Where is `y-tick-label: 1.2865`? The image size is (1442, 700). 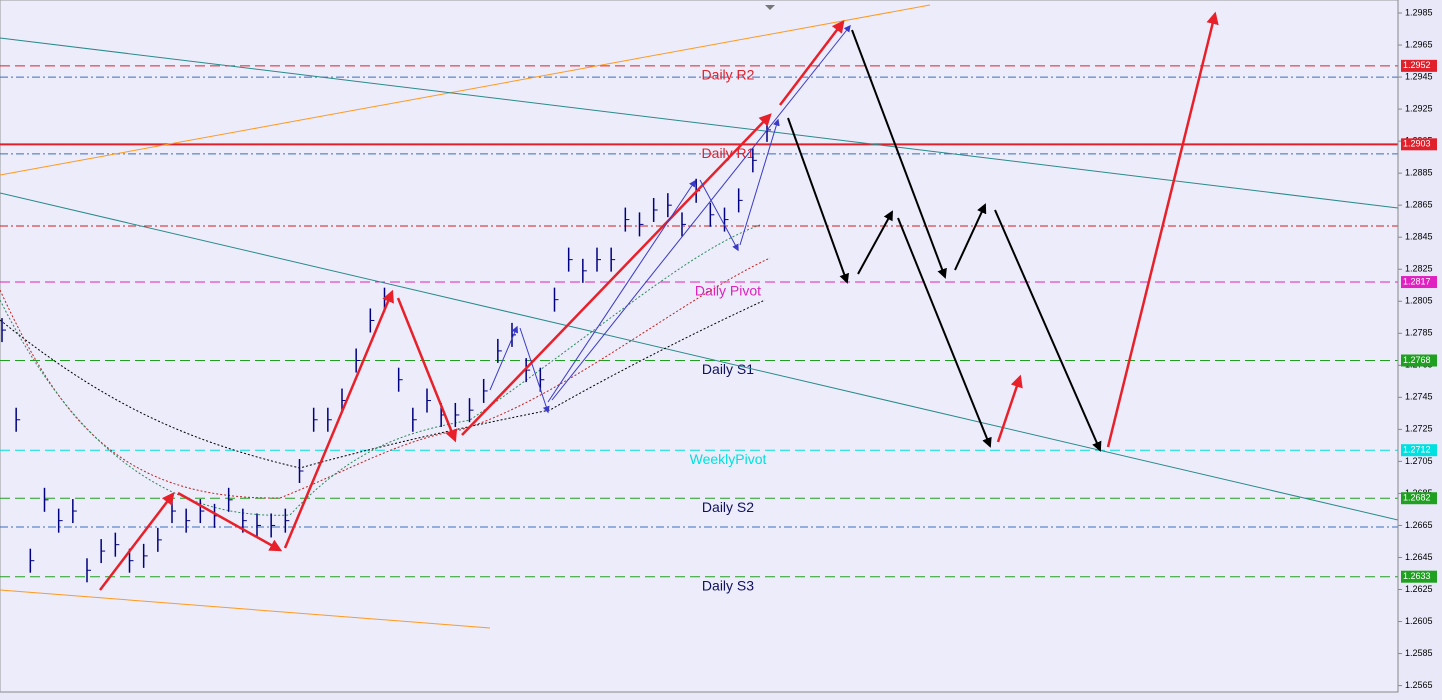
y-tick-label: 1.2865 is located at coordinates (1419, 205).